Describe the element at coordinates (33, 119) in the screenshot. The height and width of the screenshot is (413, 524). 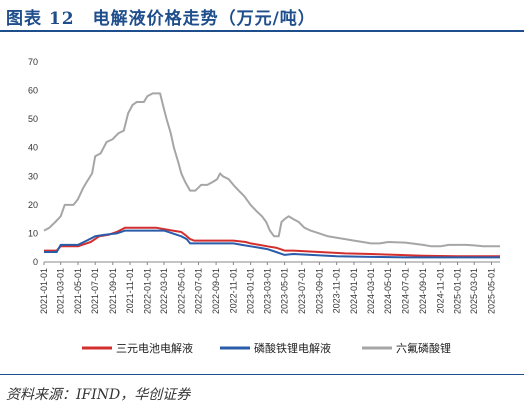
I see `y-tick-label: 50` at that location.